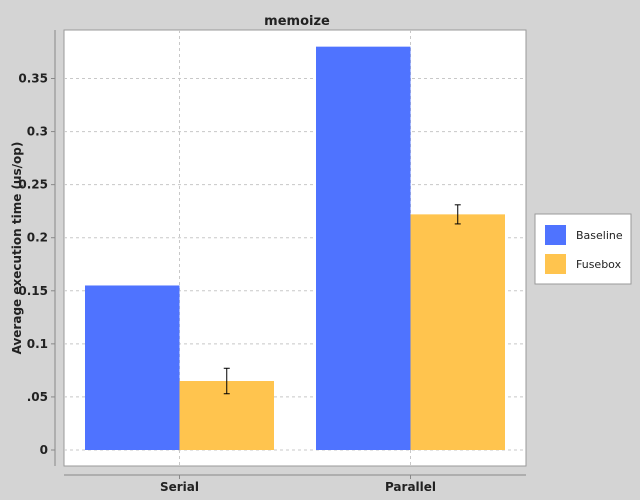  Describe the element at coordinates (555, 264) in the screenshot. I see `legend-swatch-fusebox` at that location.